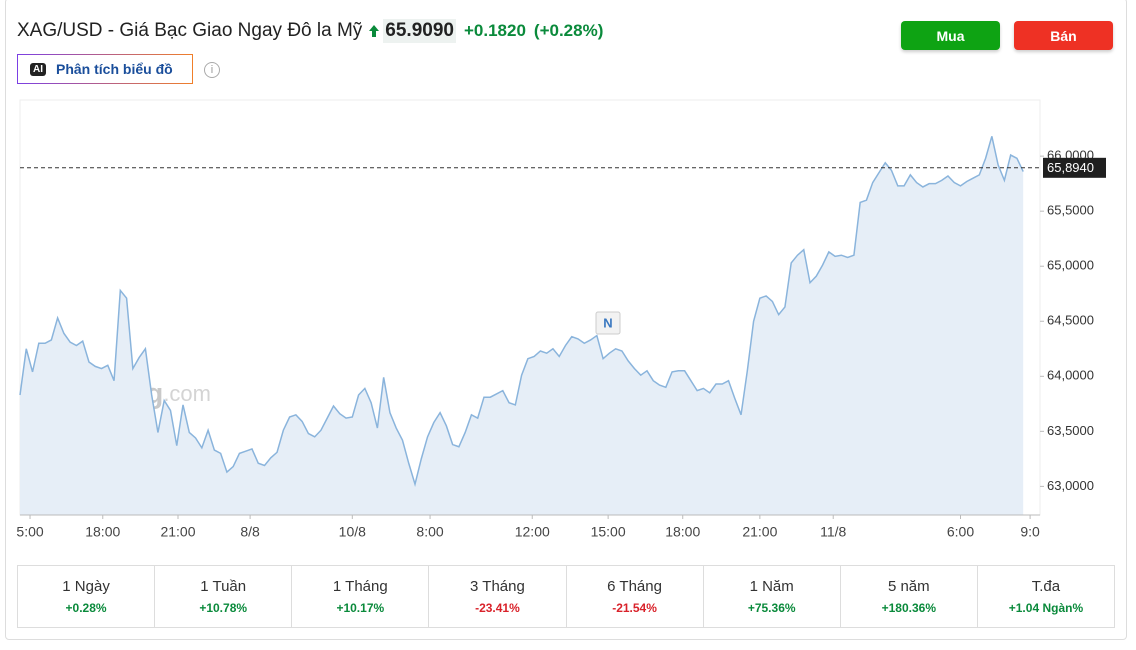  I want to click on up-arrow, so click(374, 31).